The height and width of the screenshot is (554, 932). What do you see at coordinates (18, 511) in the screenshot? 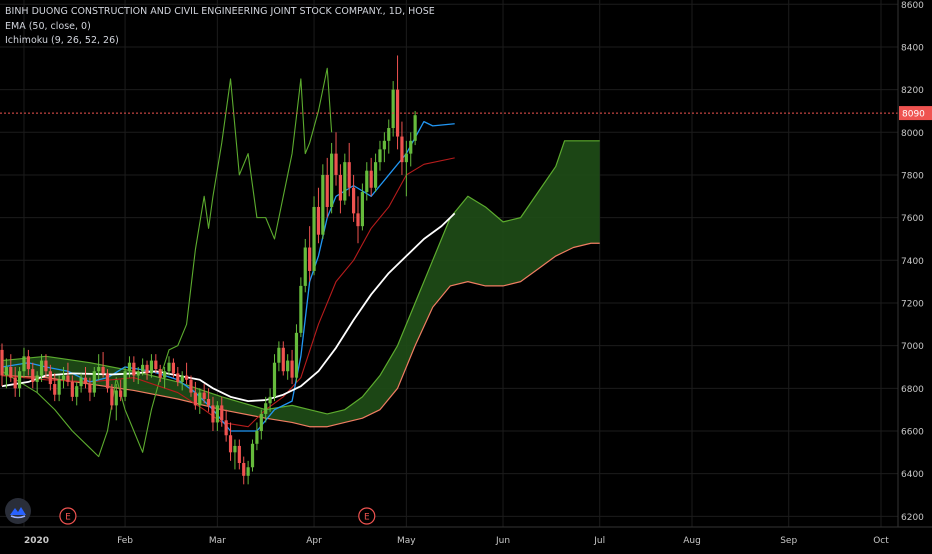
I see `tradingview-logo-icon` at bounding box center [18, 511].